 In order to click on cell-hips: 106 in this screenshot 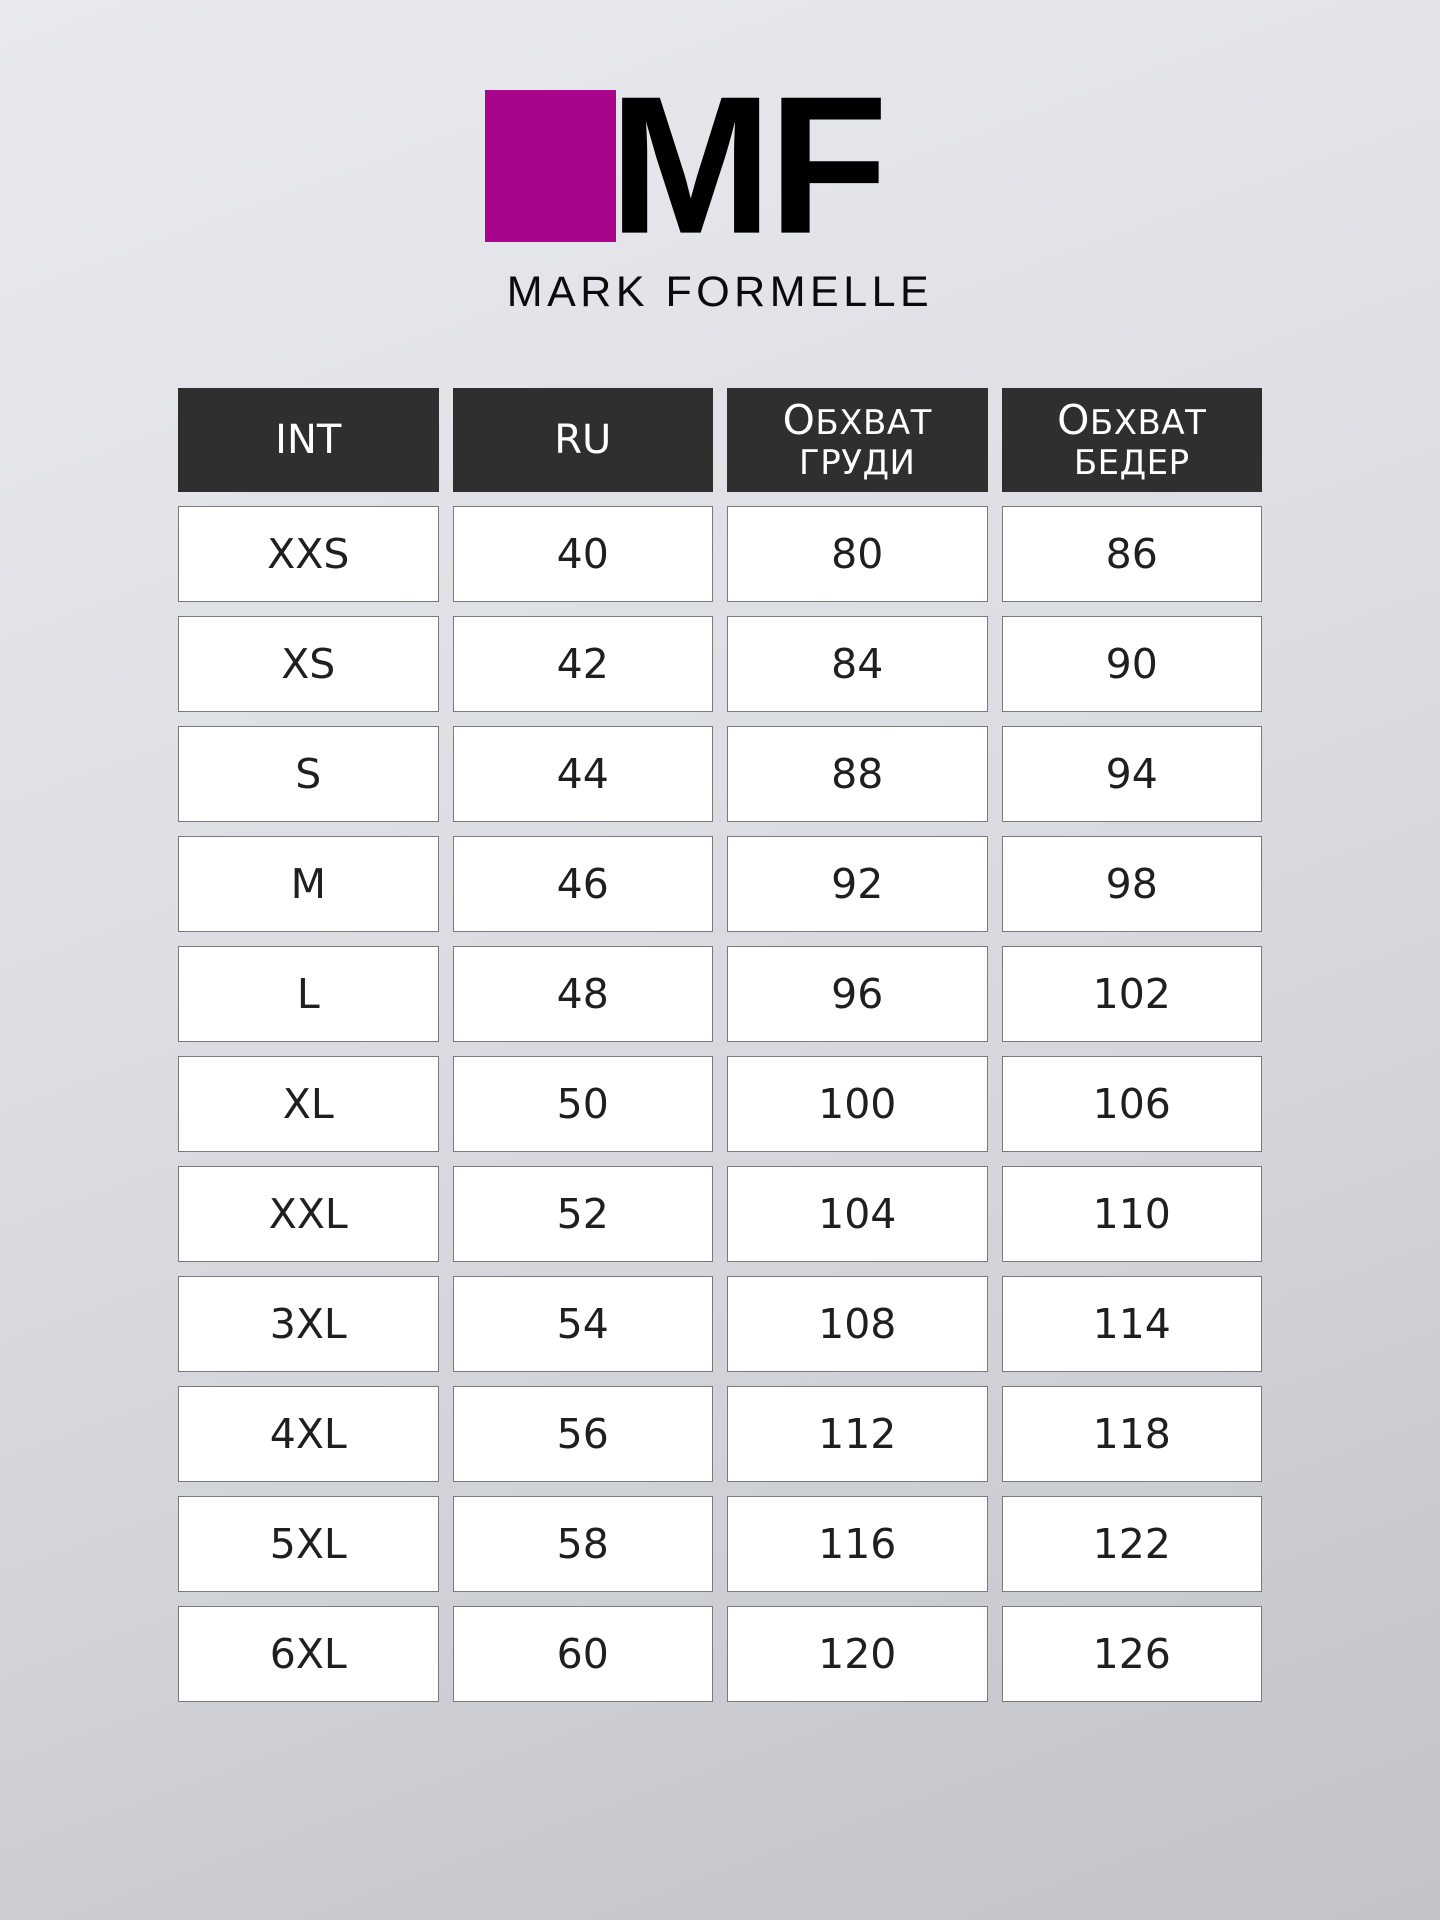, I will do `click(1131, 1104)`.